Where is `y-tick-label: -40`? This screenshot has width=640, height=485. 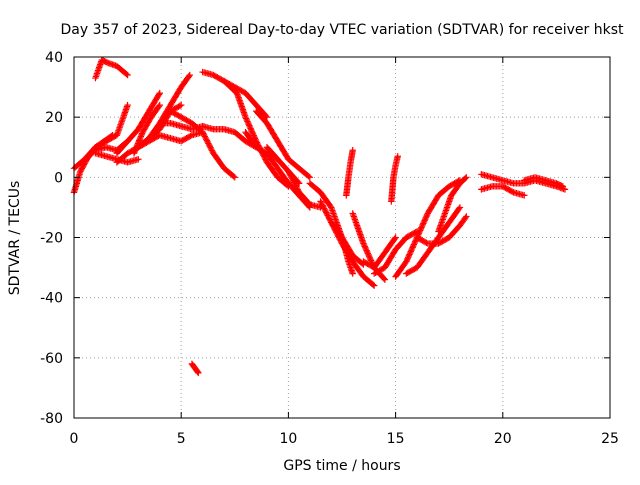 y-tick-label: -40 is located at coordinates (51, 299).